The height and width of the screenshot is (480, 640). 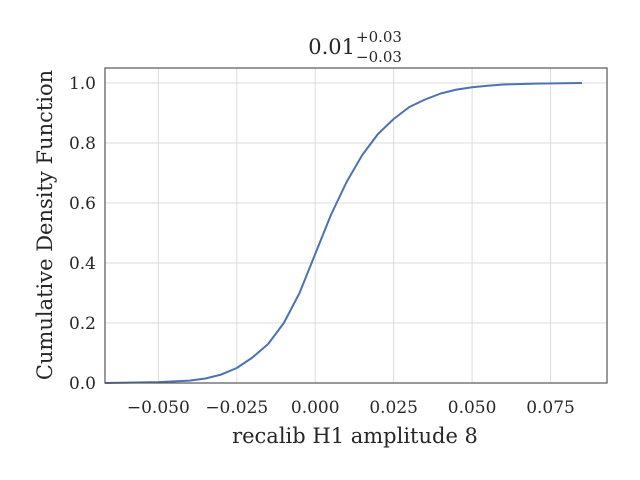 What do you see at coordinates (472, 408) in the screenshot?
I see `x-tick-label: 0.050` at bounding box center [472, 408].